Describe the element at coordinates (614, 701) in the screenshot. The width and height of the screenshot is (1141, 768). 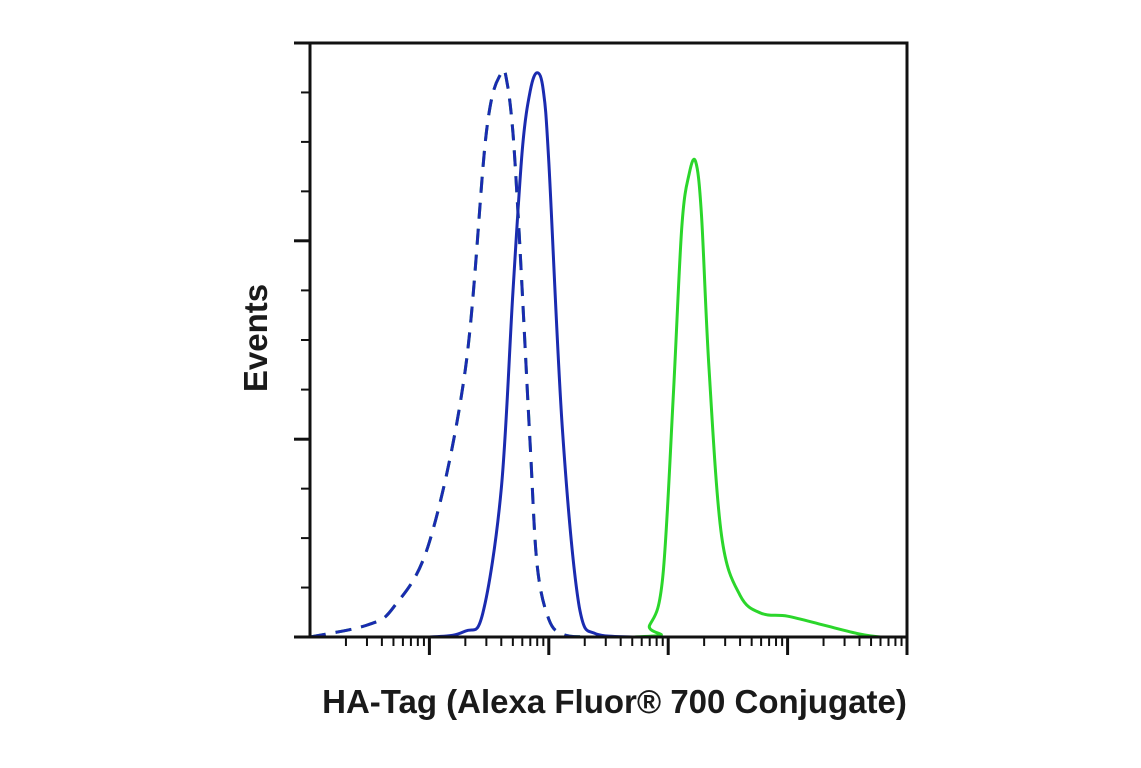
I see `x-axis-label: HA-Tag (Alexa Fluor® 700 Conjugate)` at that location.